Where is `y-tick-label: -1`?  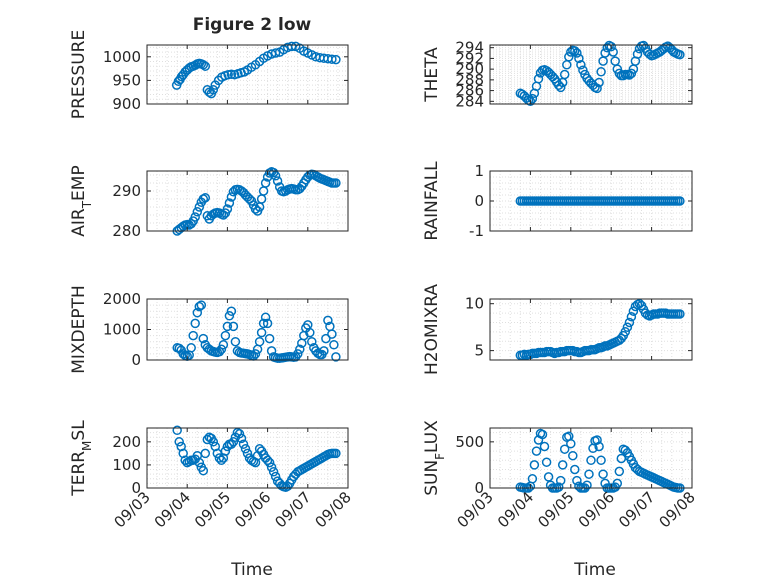
y-tick-label: -1 is located at coordinates (476, 231).